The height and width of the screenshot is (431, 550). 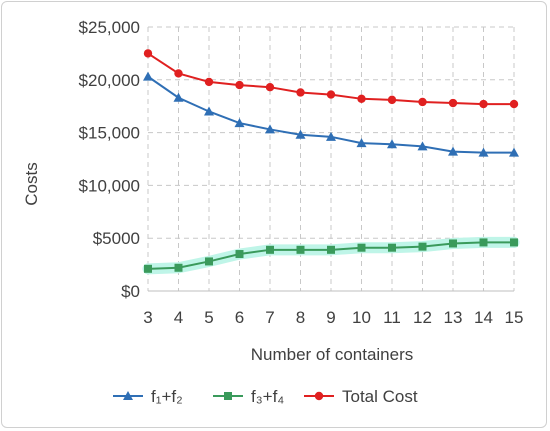 I want to click on x-tick-labels: 3 4 5 6 7 8 9 10 11 12 13 14 15, so click(x=333, y=317).